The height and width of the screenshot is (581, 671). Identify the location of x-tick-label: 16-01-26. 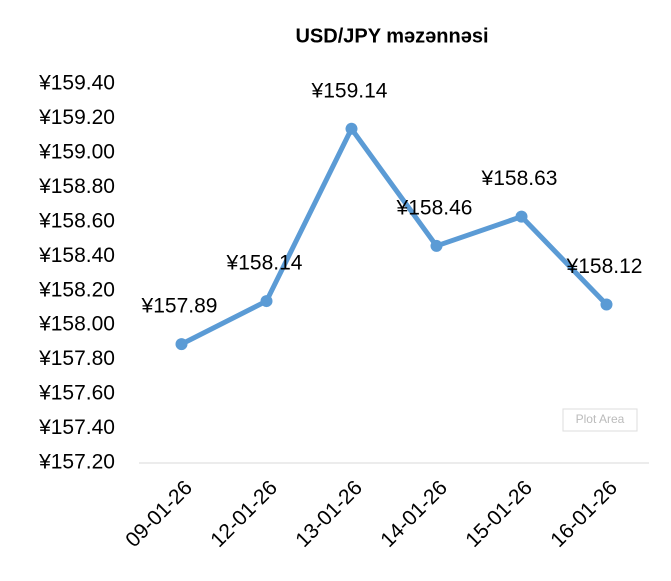
(584, 514).